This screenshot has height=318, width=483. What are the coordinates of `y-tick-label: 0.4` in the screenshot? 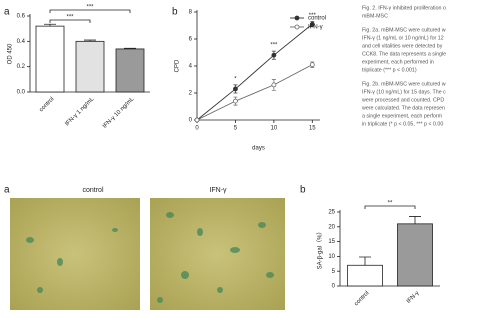 It's located at (21, 42).